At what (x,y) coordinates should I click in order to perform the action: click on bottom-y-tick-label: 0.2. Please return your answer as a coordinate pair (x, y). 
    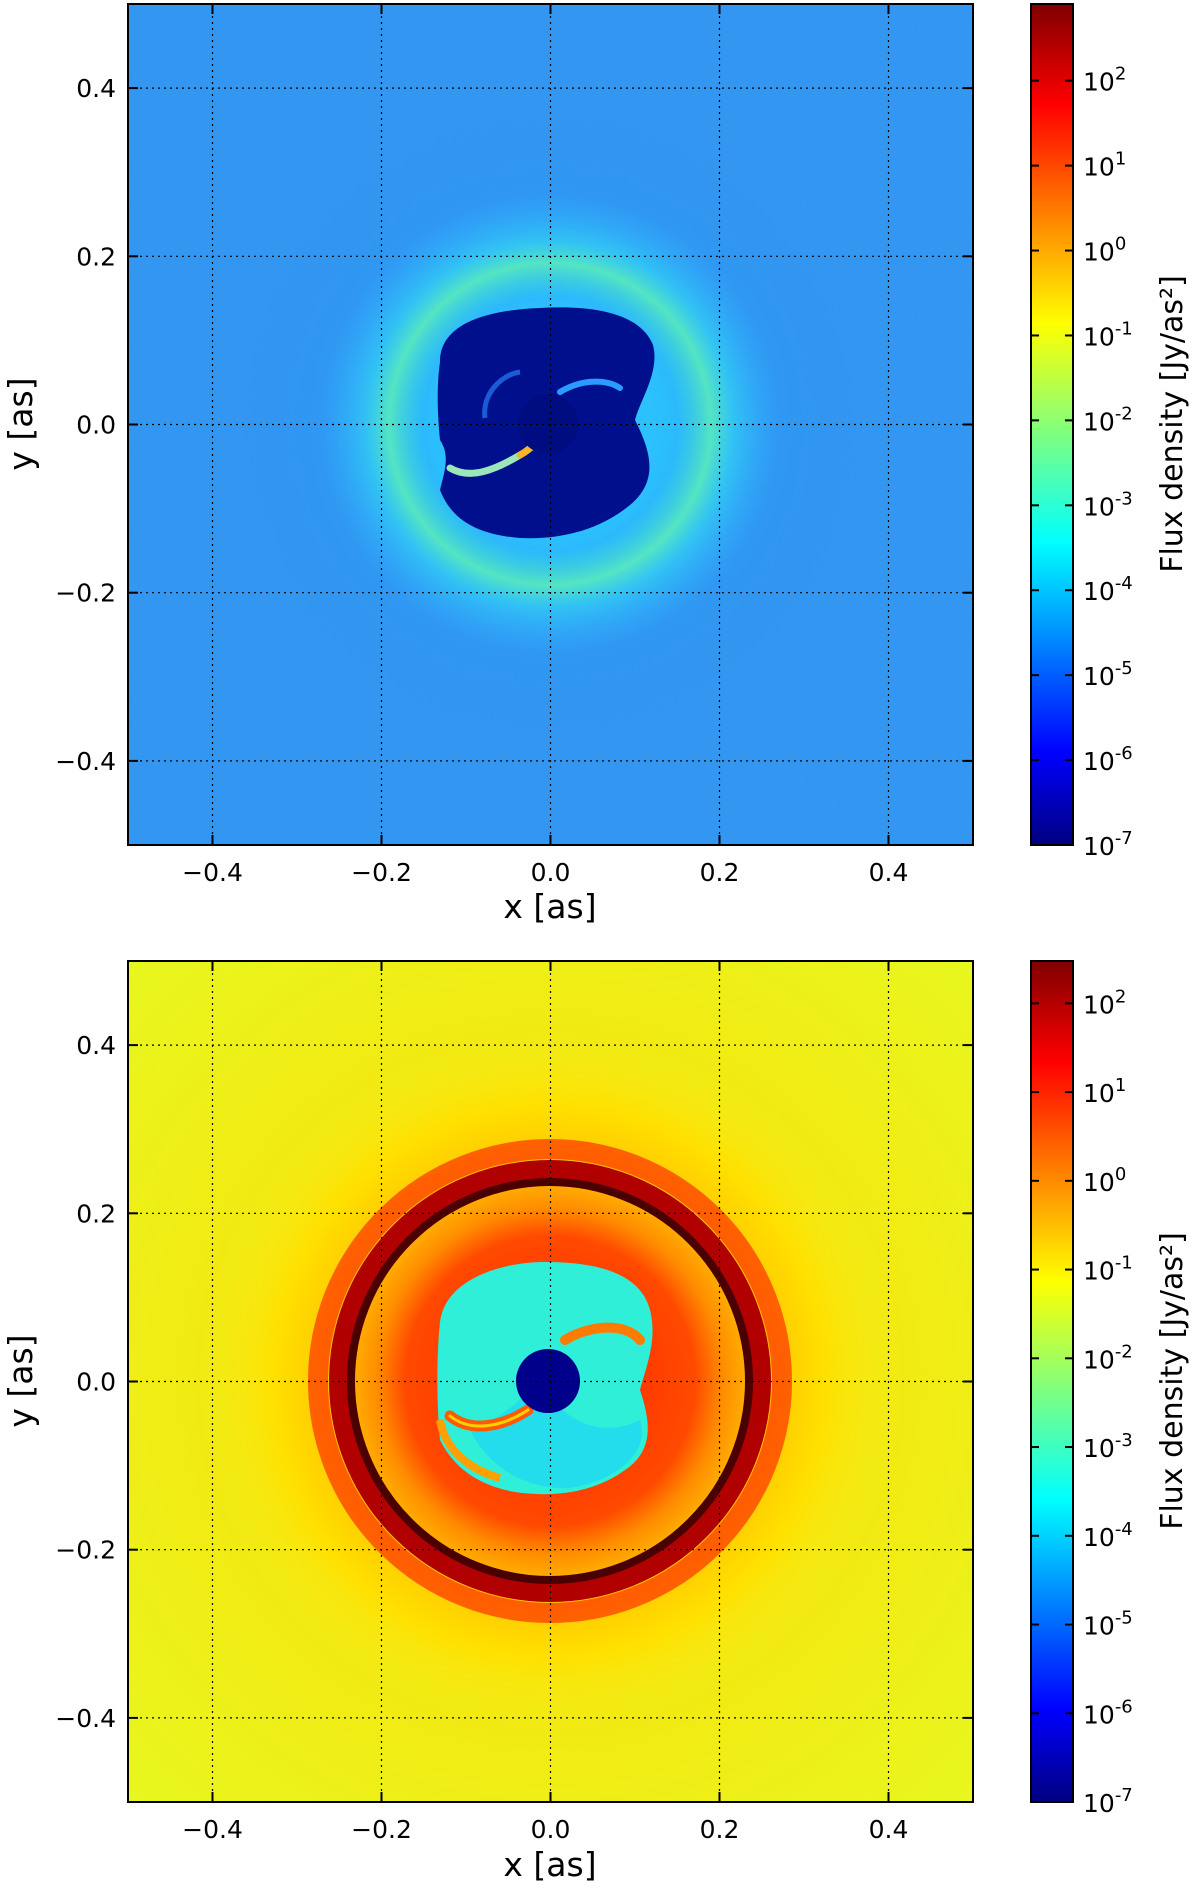
    Looking at the image, I should click on (96, 1213).